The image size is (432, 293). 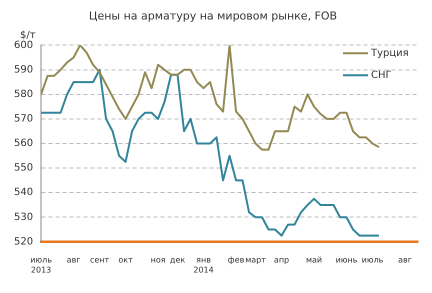 What do you see at coordinates (213, 15) in the screenshot?
I see `chart-title: Цены на арматуру на мировом рынке, FOB` at bounding box center [213, 15].